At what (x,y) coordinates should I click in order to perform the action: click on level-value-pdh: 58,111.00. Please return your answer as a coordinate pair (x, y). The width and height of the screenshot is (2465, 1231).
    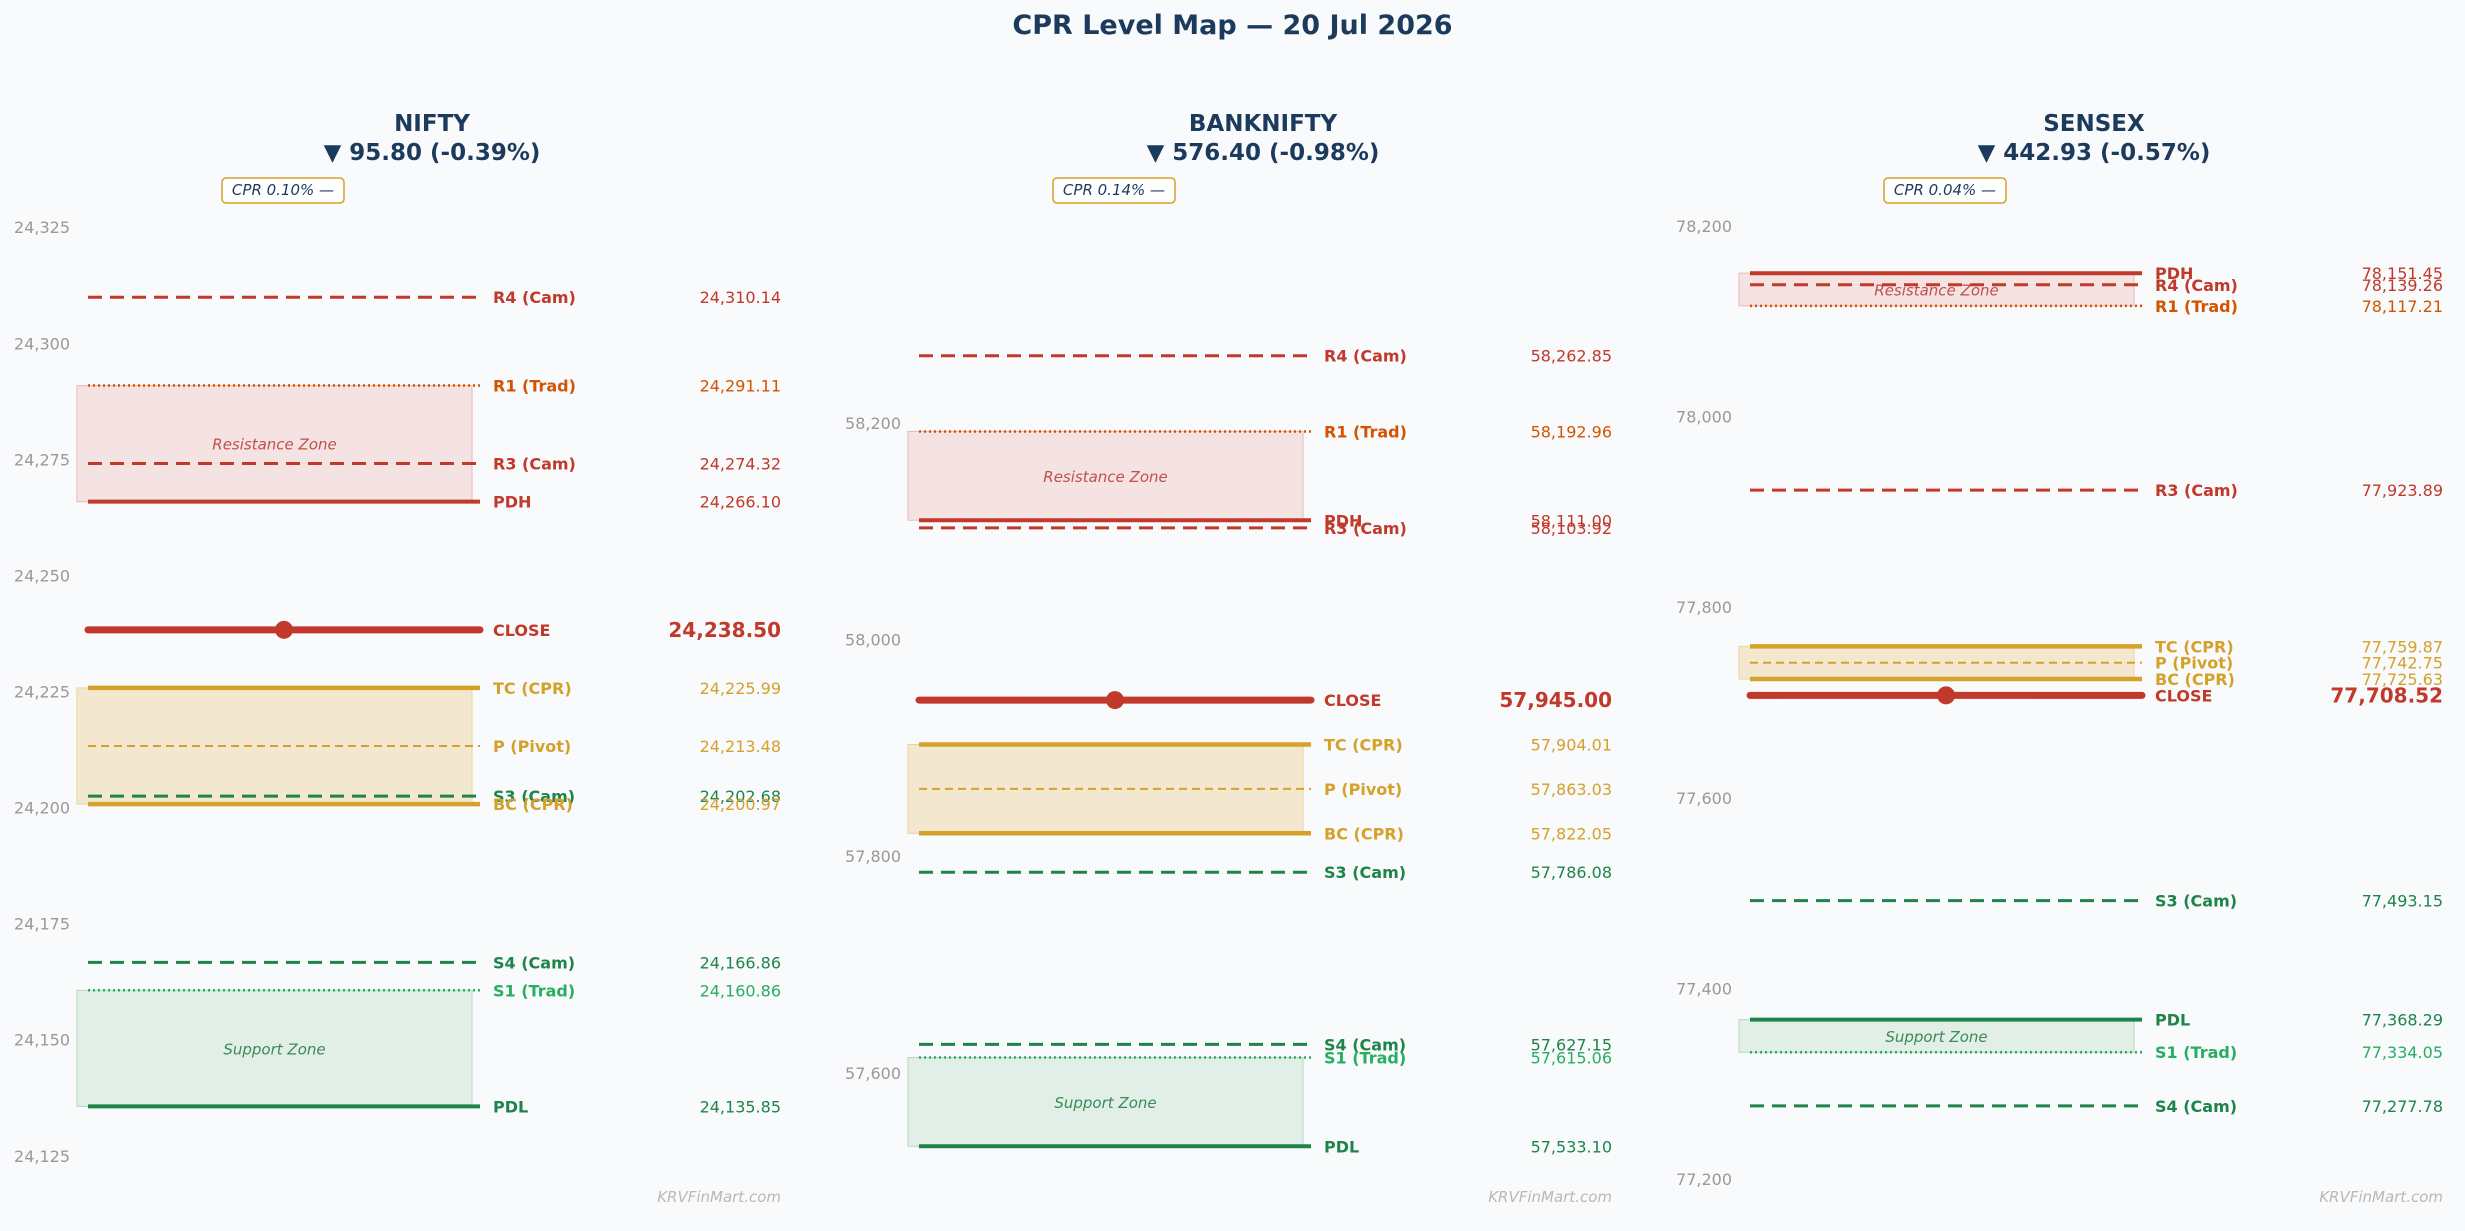
    Looking at the image, I should click on (1571, 520).